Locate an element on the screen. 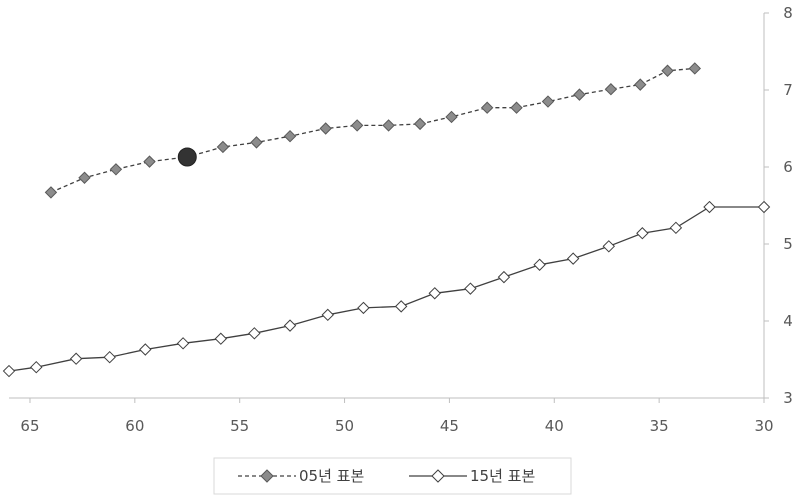 This screenshot has height=496, width=800. y-tick-label: 6 is located at coordinates (788, 167).